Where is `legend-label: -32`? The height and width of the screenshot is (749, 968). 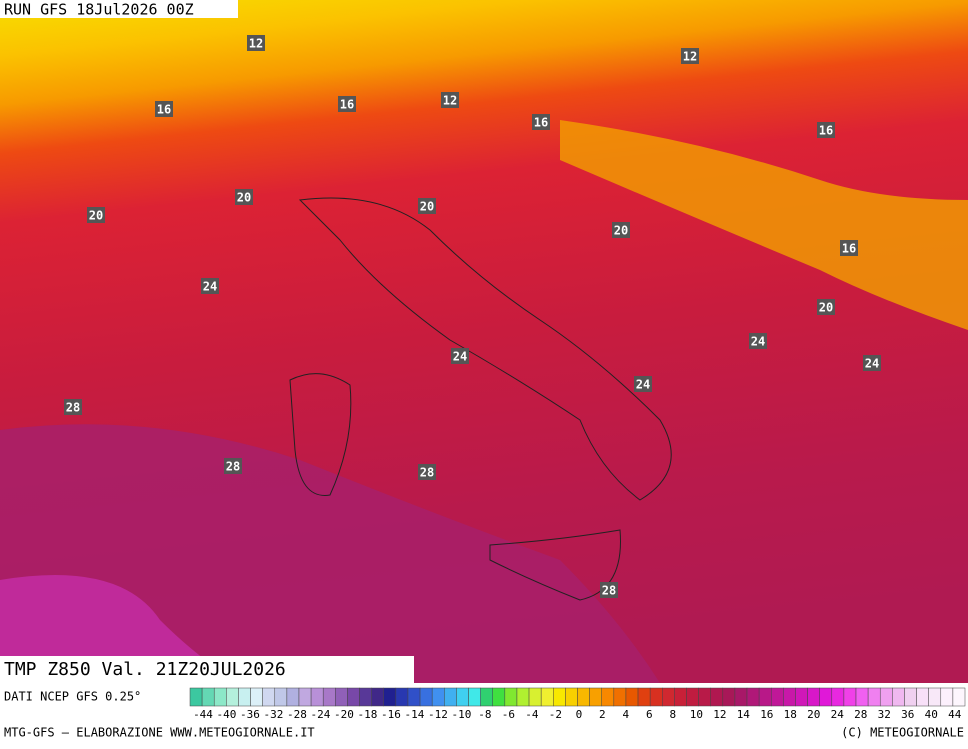 legend-label: -32 is located at coordinates (274, 714).